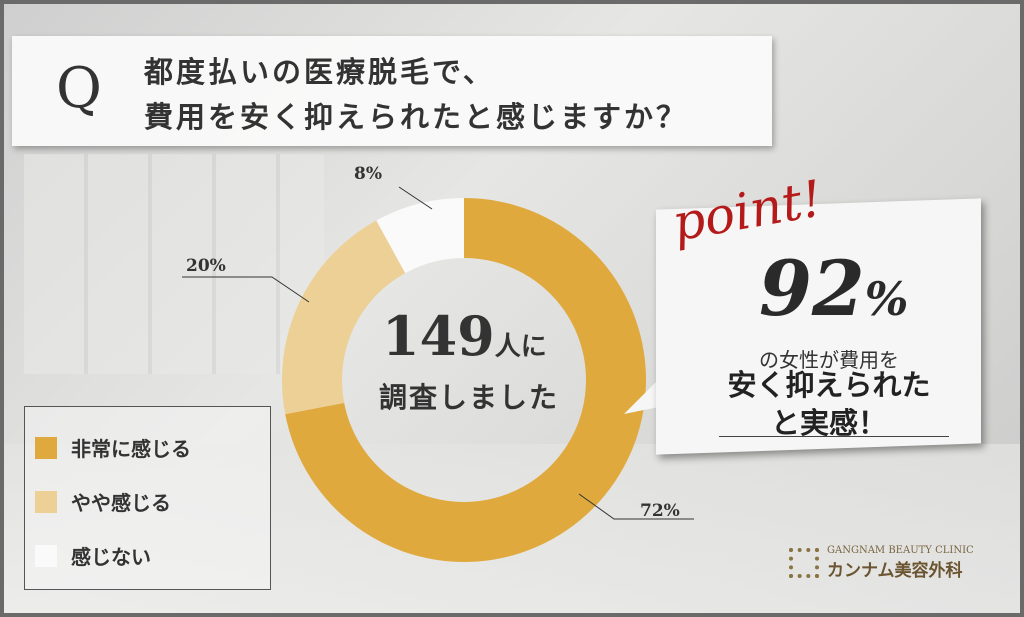 The height and width of the screenshot is (617, 1024). I want to click on label-72: 72%, so click(660, 511).